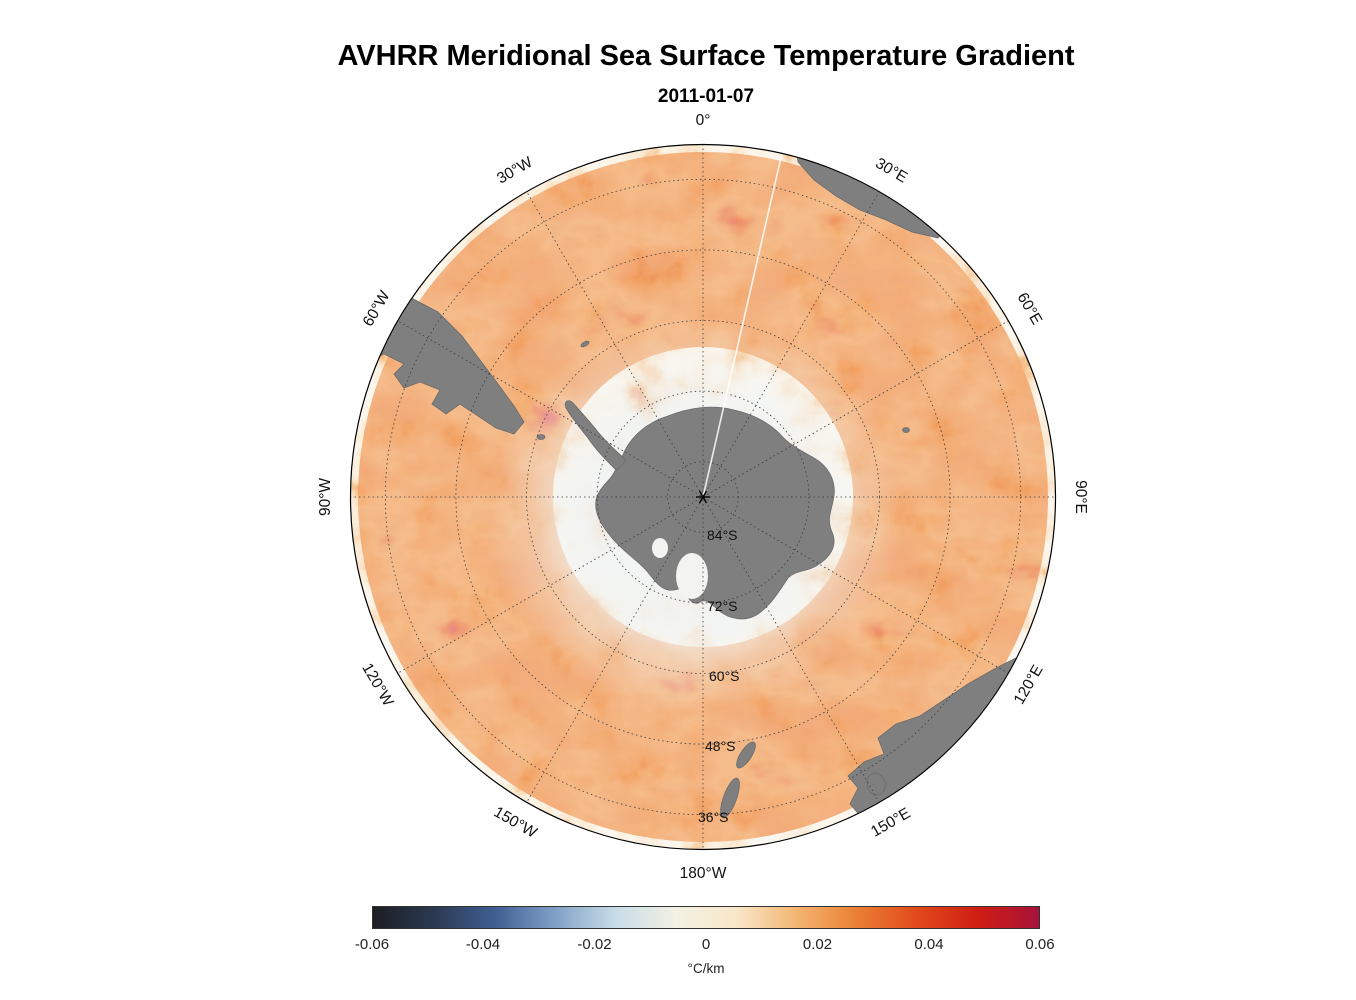 The width and height of the screenshot is (1356, 1000). I want to click on island-falklands, so click(541, 437).